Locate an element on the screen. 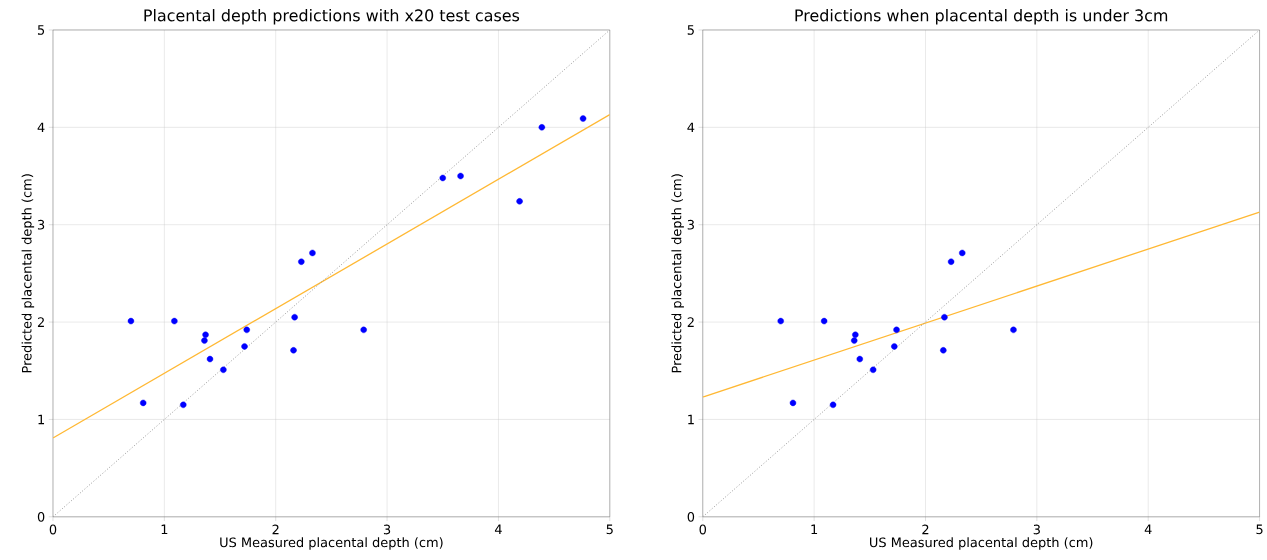 The height and width of the screenshot is (560, 1267). chart-title: Predictions when placental depth is under 3cm is located at coordinates (981, 17).